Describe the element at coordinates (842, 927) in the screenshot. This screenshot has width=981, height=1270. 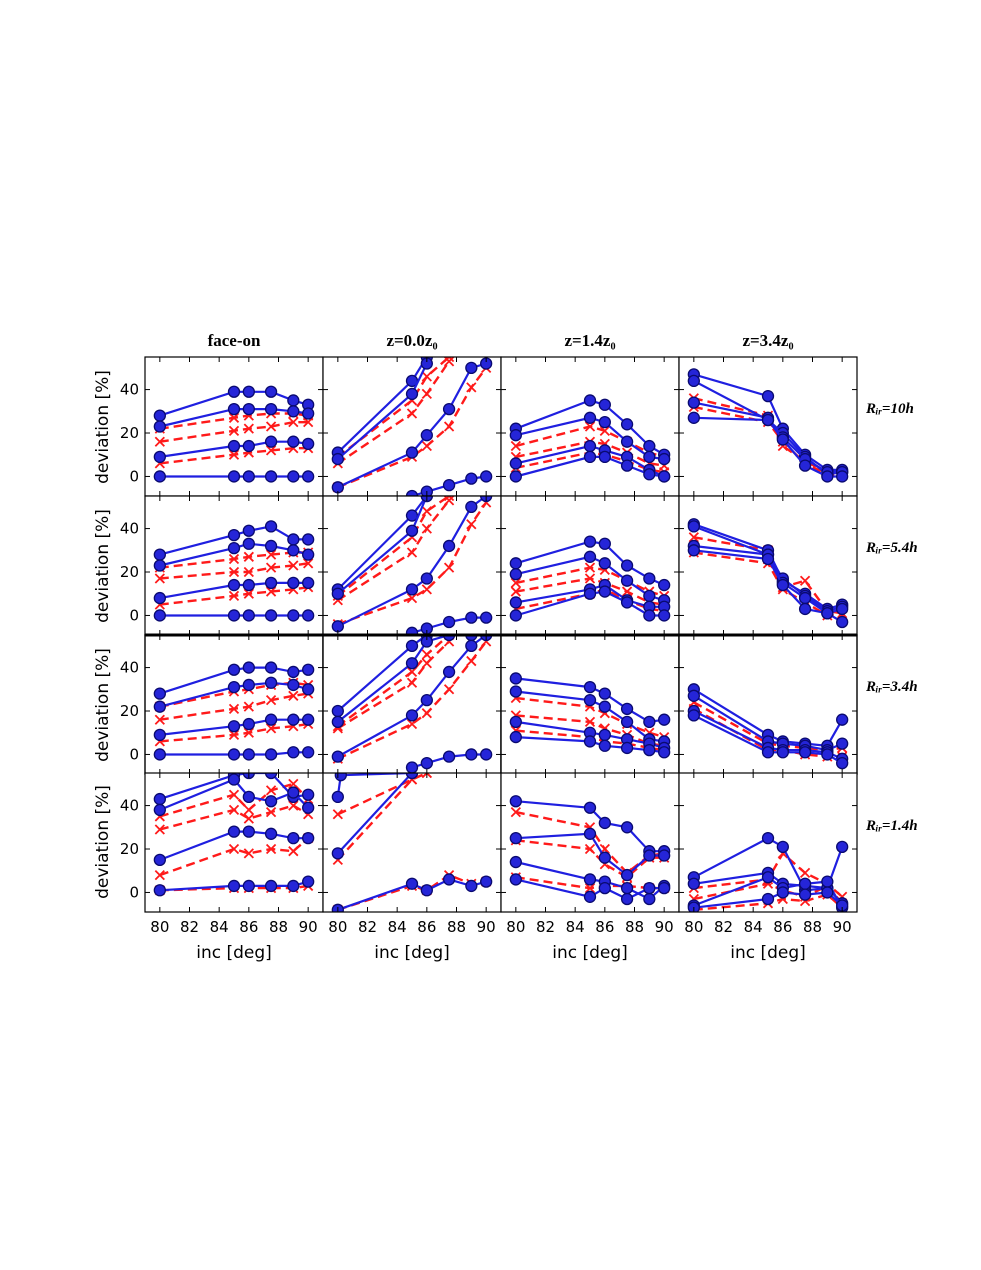
I see `x-tick-label-5: 90` at that location.